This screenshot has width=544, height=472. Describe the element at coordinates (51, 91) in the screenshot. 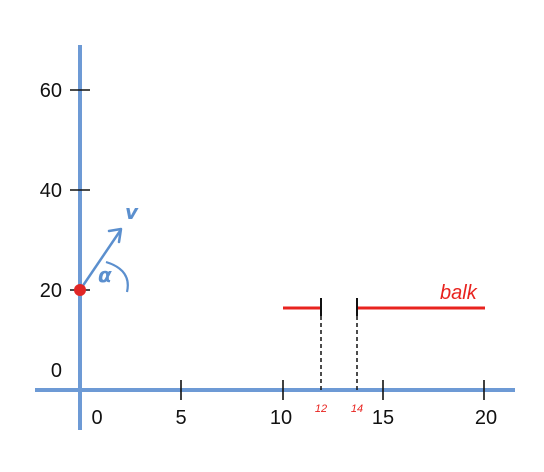

I see `y-tick-label-60: 60` at that location.